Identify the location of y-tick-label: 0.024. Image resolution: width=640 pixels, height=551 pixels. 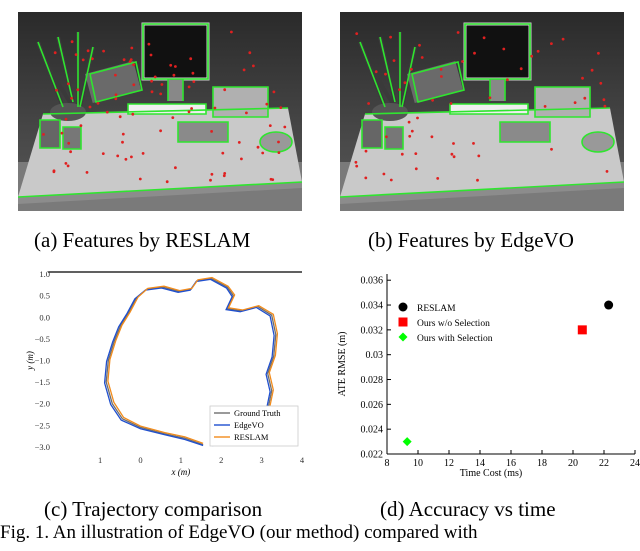
(372, 430).